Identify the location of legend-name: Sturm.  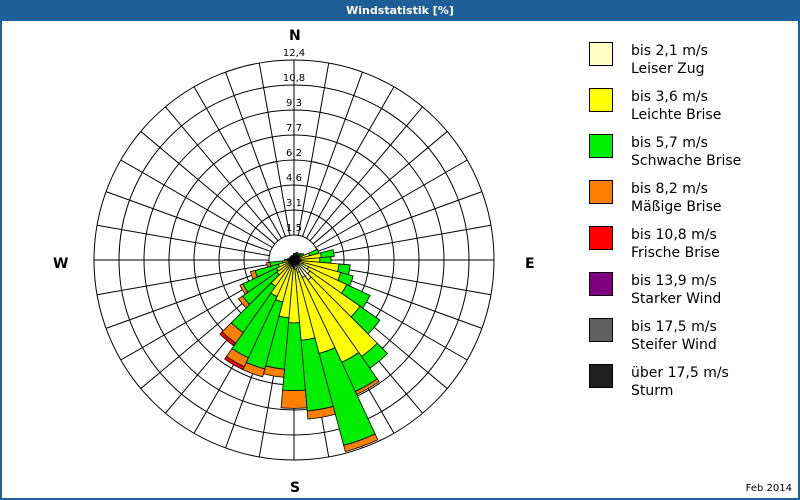
(652, 391).